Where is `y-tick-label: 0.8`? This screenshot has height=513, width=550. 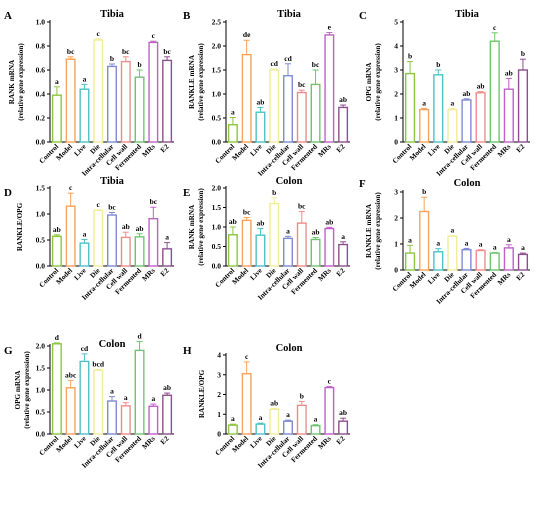 y-tick-label: 0.8 is located at coordinates (41, 46).